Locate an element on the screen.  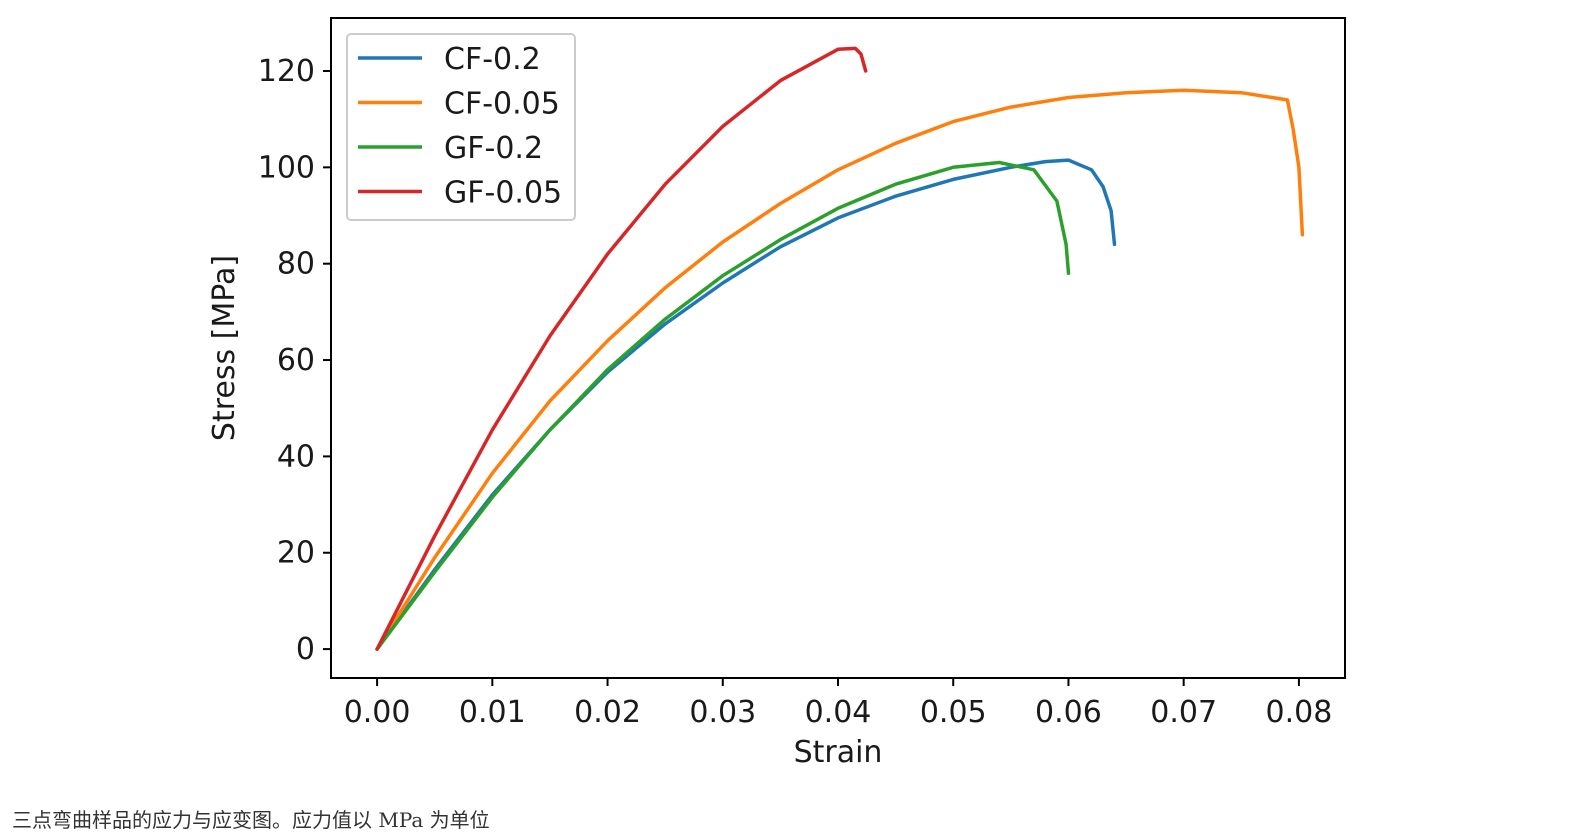
x-tick-label: 0.04 is located at coordinates (838, 712).